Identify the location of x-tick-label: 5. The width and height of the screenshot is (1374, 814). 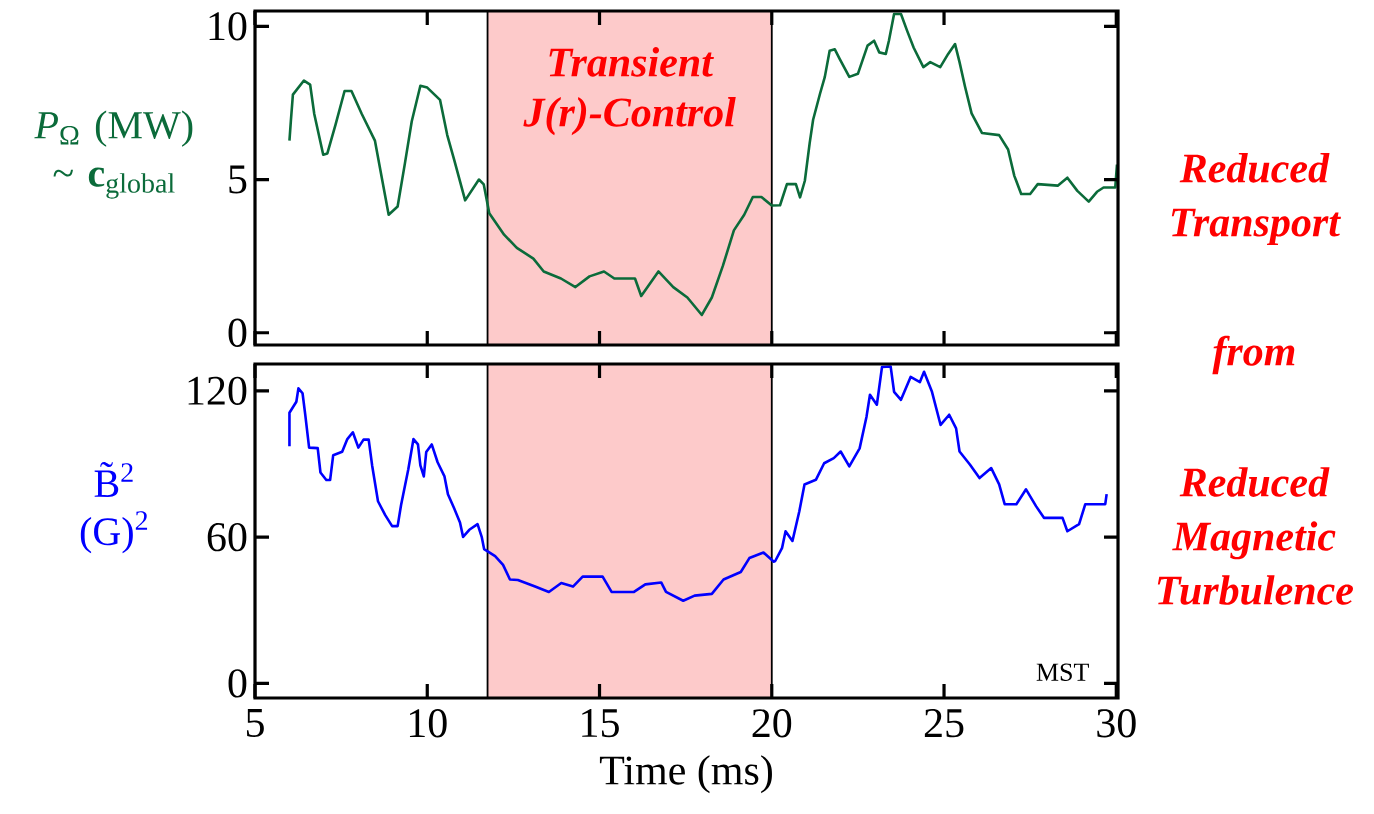
(255, 723).